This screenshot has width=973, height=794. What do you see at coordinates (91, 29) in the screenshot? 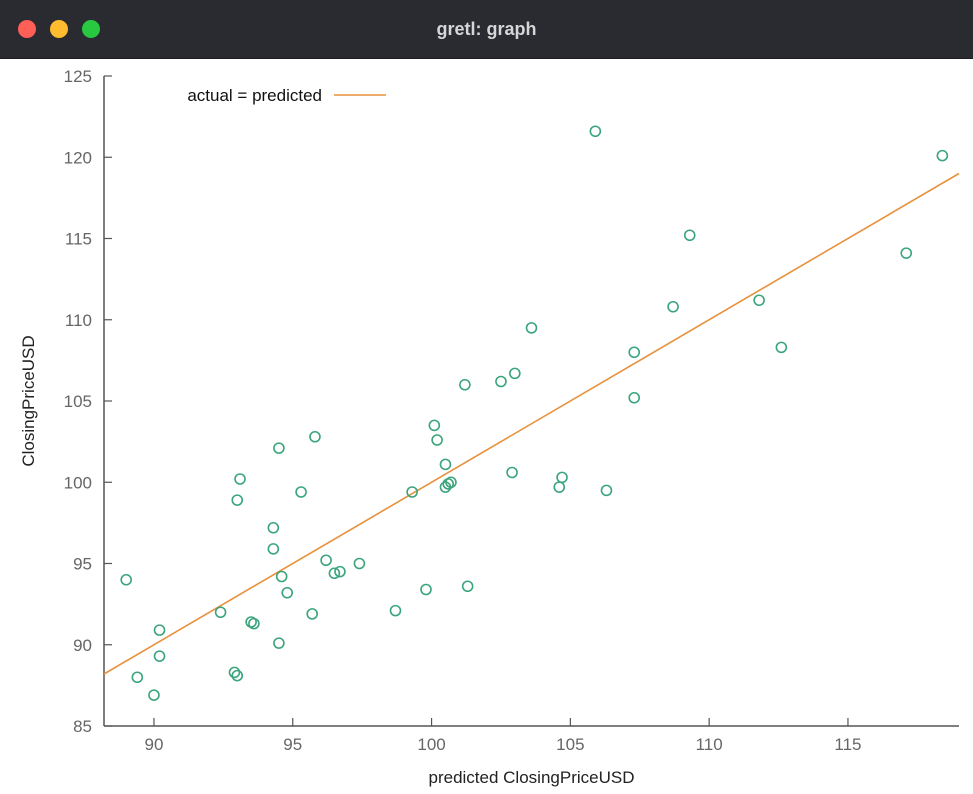
I see `zoom-window-button` at bounding box center [91, 29].